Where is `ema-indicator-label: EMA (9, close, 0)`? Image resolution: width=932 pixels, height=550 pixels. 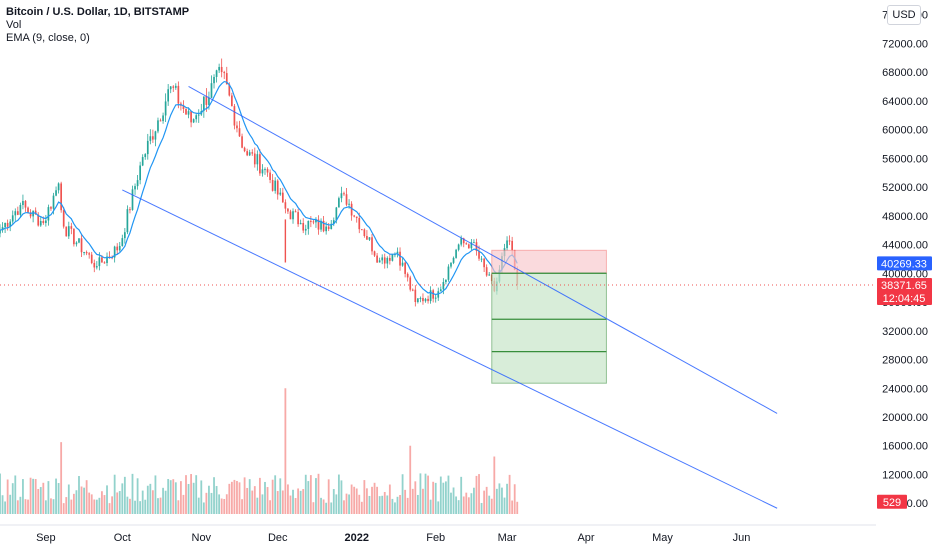 ema-indicator-label: EMA (9, close, 0) is located at coordinates (48, 38).